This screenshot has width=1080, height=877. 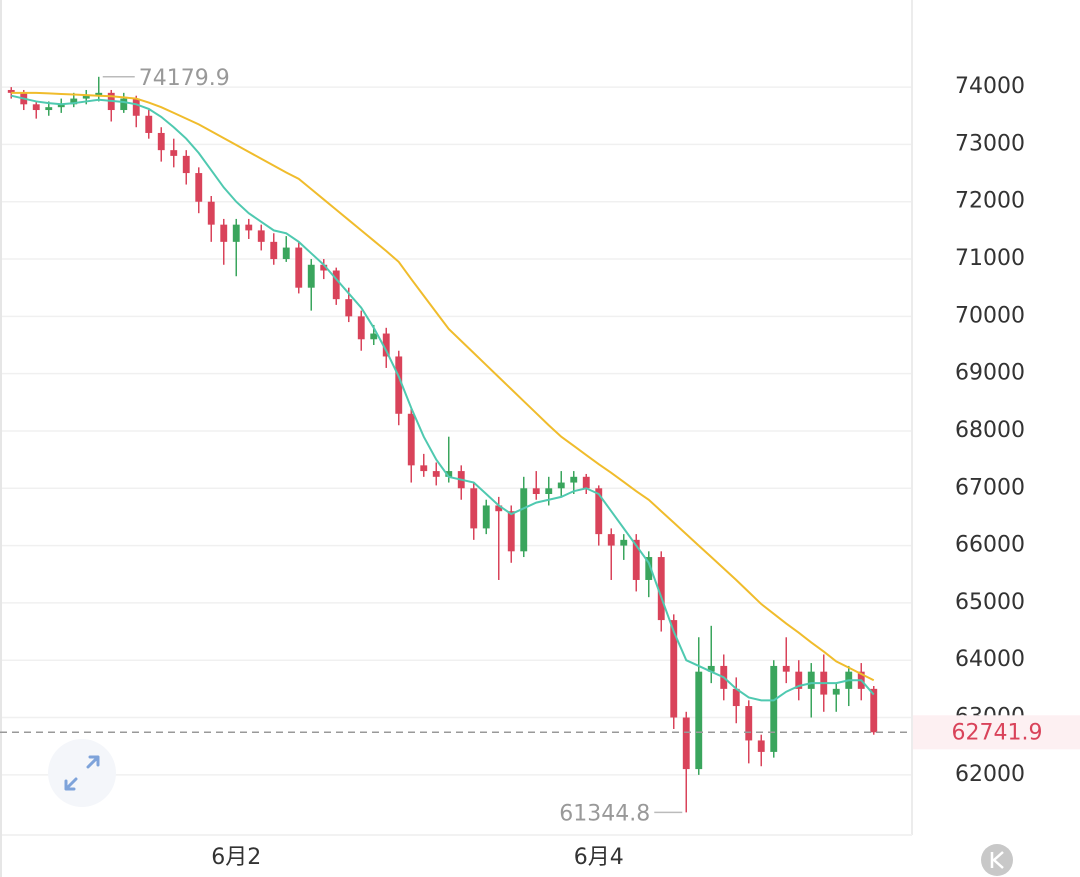 I want to click on x-tick-label: 6月2, so click(x=236, y=857).